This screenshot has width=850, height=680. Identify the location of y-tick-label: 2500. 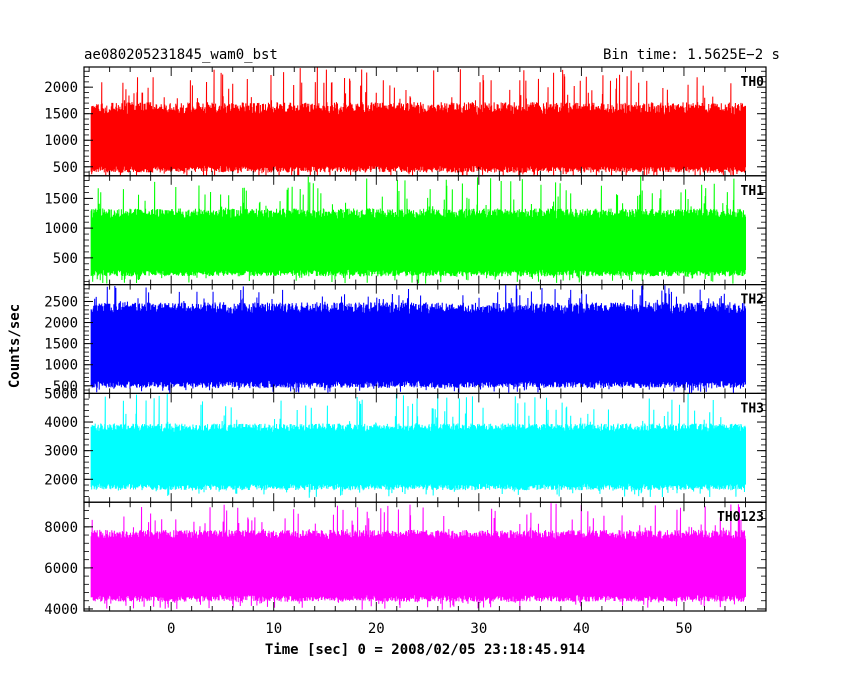
(61, 302).